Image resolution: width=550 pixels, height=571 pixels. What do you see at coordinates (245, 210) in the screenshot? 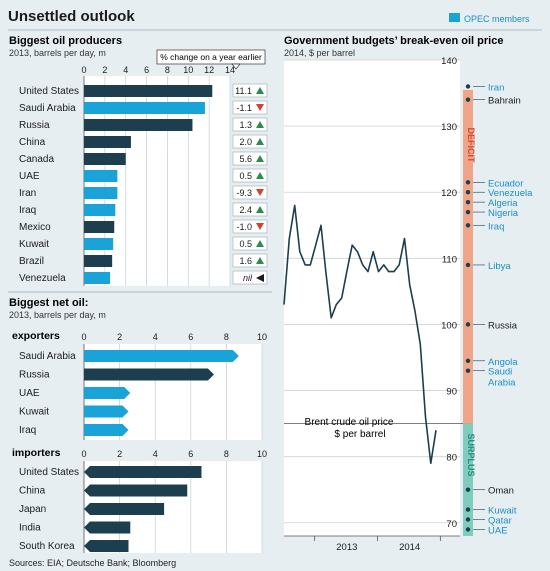
I see `change-value: 2.4` at bounding box center [245, 210].